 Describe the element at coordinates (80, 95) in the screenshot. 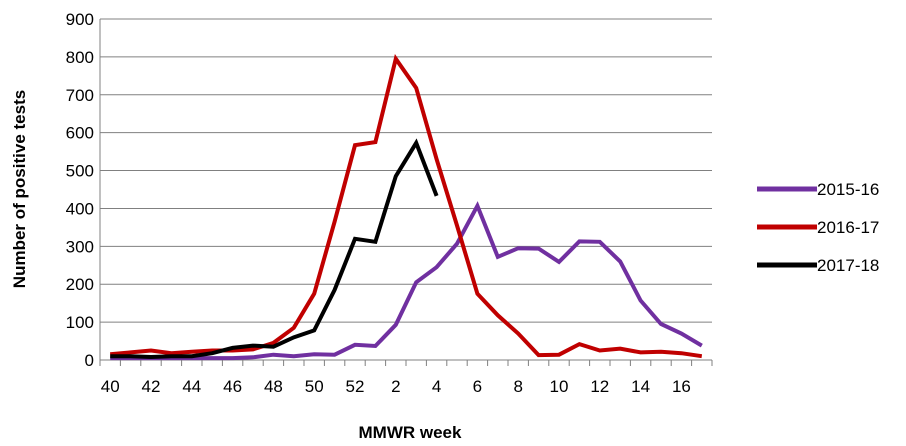

I see `y-tick-label: 700` at that location.